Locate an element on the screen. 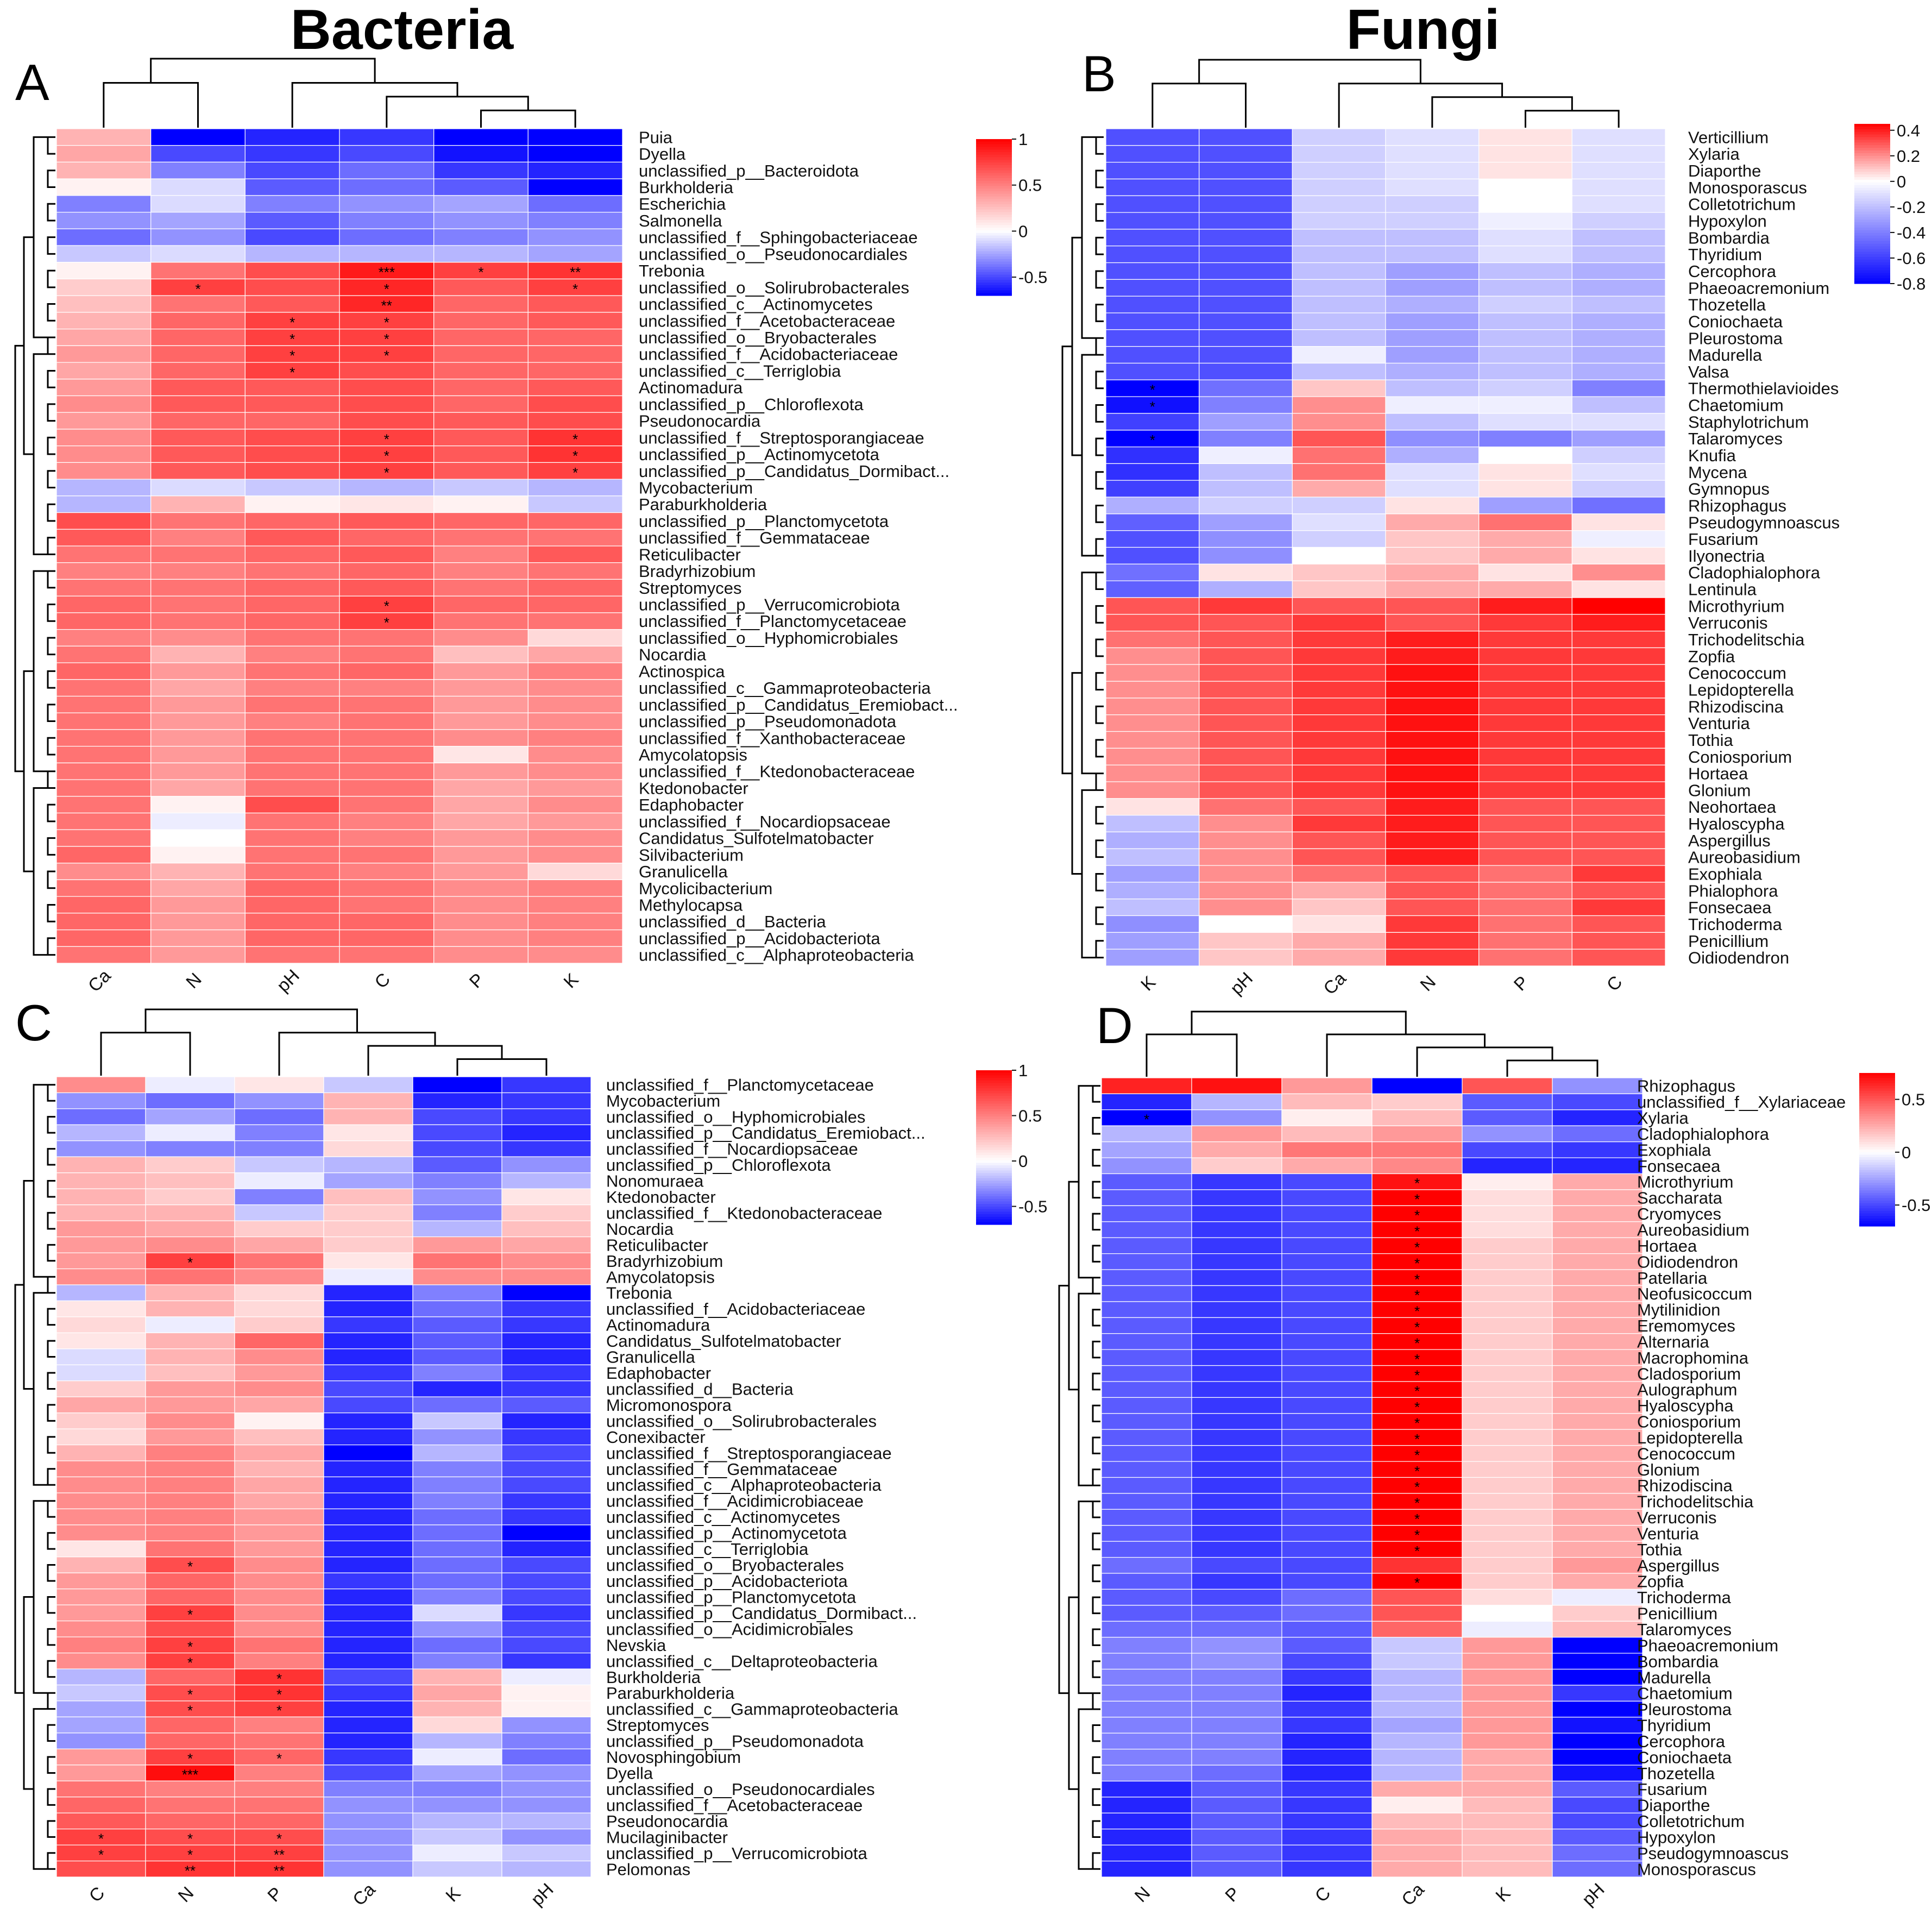 The image size is (1932, 1921). significance-mark-d-12-3: * is located at coordinates (1417, 1279).